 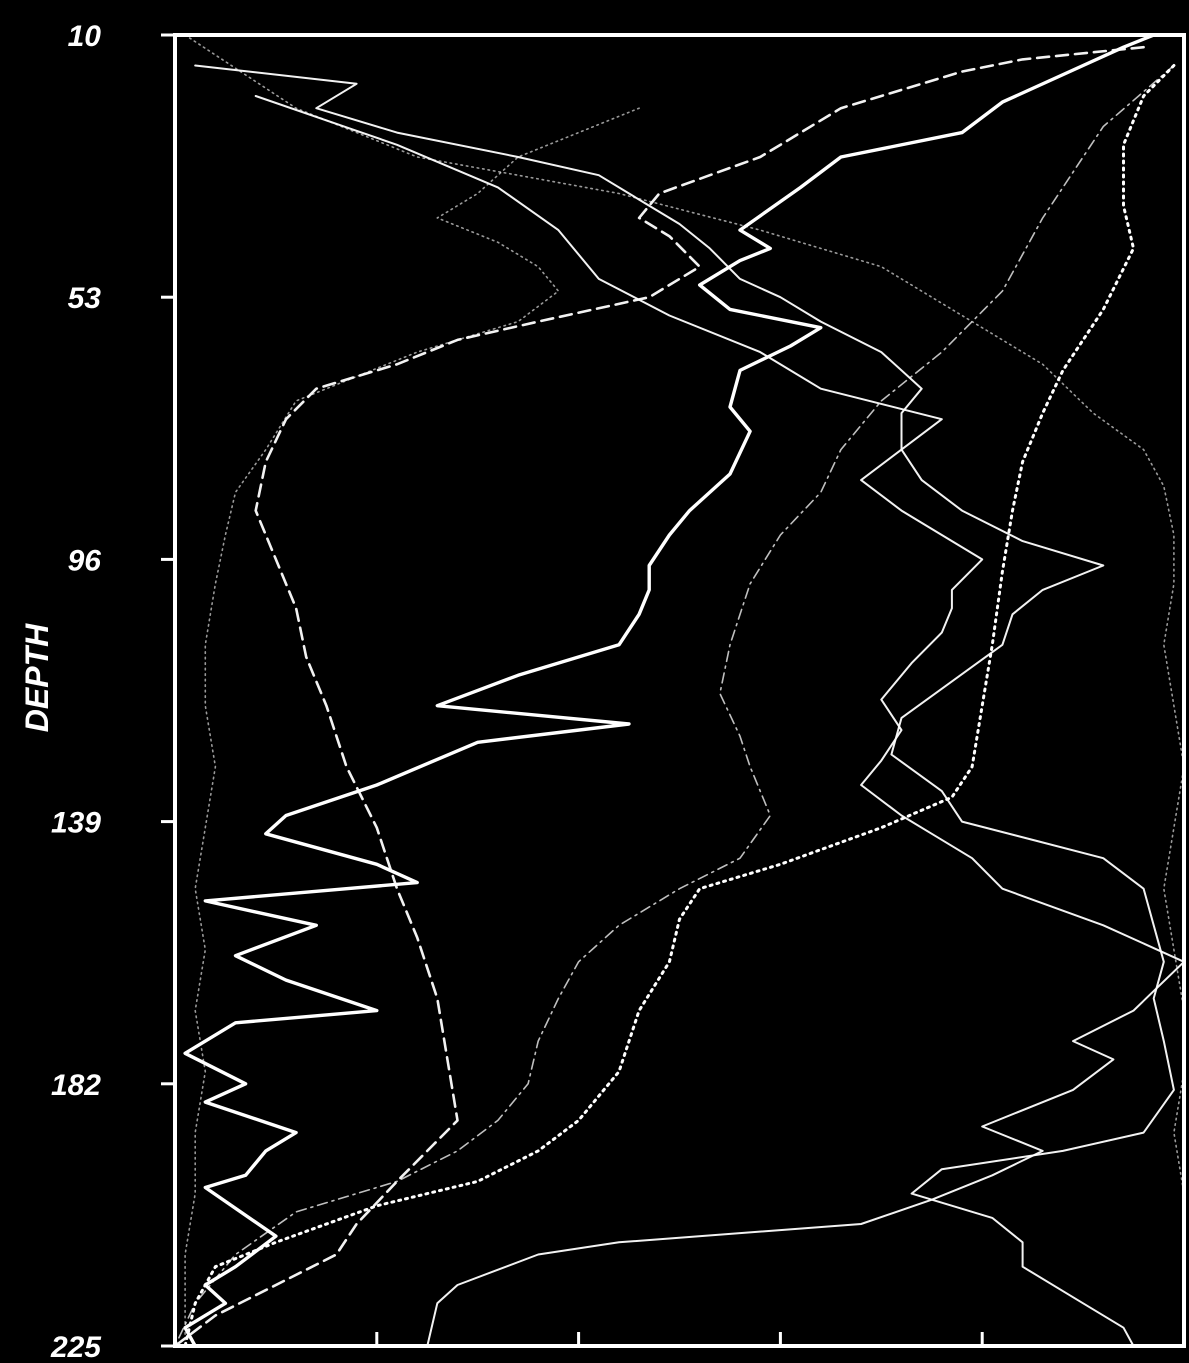 I want to click on y-tick-label: 53, so click(x=85, y=298).